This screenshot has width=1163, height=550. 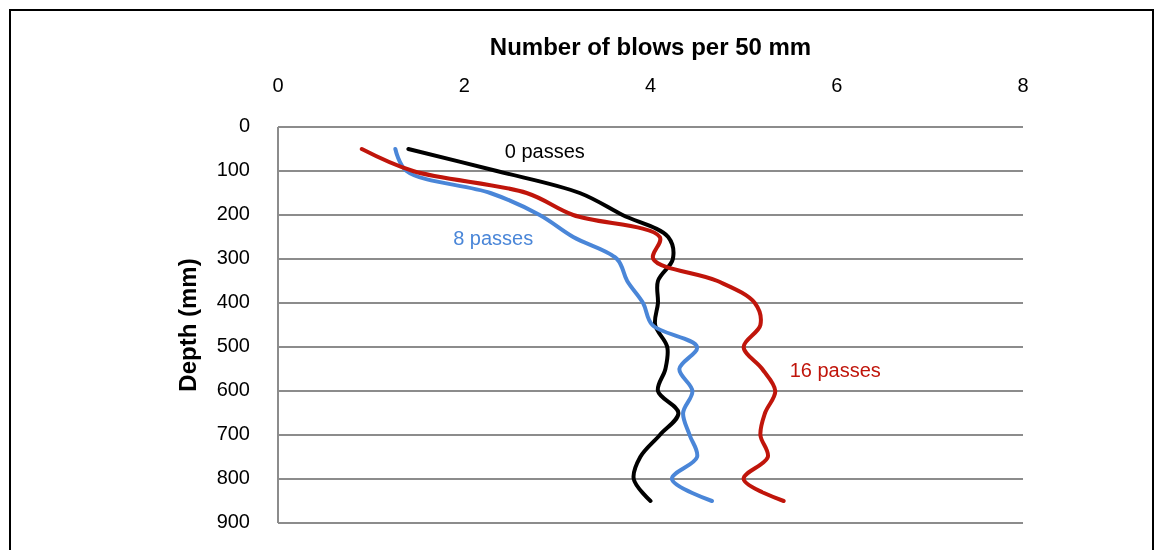 What do you see at coordinates (233, 169) in the screenshot?
I see `y-tick-label: 100` at bounding box center [233, 169].